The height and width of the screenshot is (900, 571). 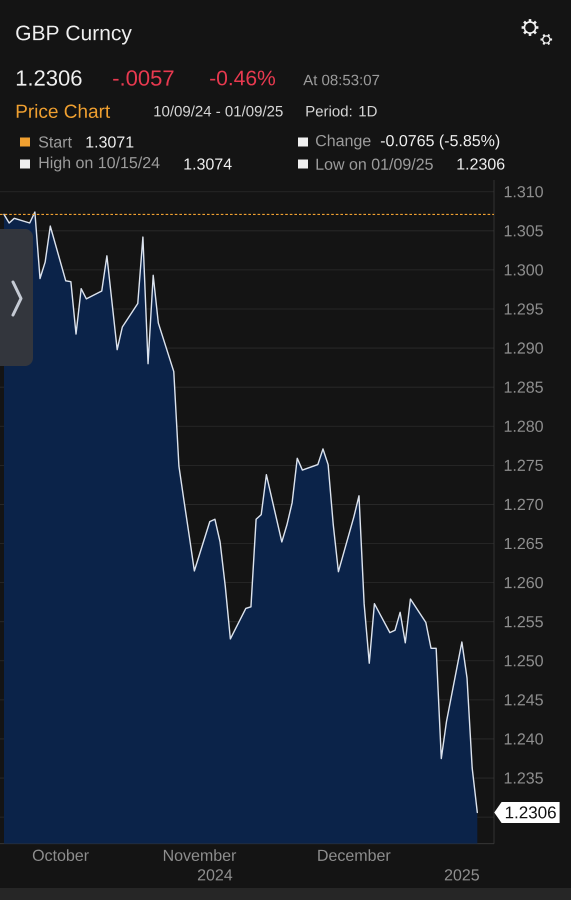 I want to click on text: Change, so click(x=343, y=142).